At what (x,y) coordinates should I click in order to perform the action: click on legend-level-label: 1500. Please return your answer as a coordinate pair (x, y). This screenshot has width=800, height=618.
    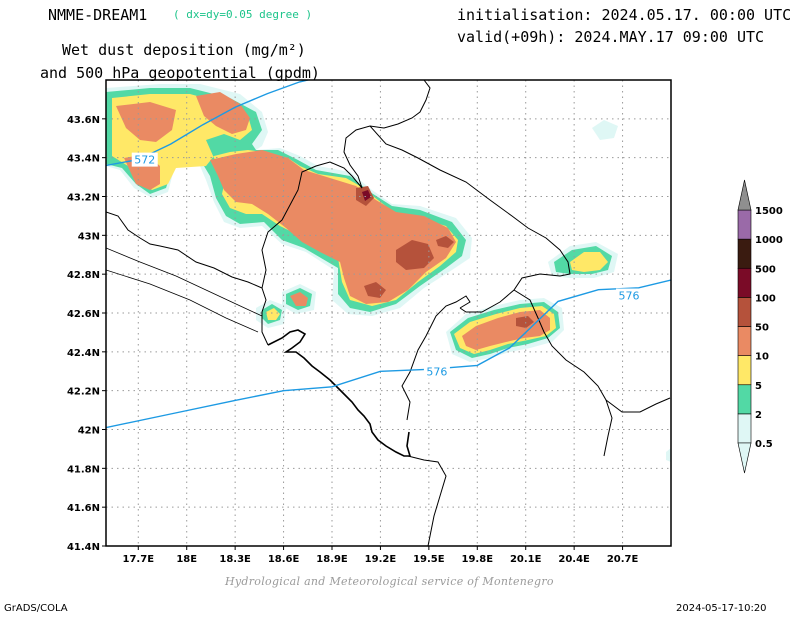
    Looking at the image, I should click on (769, 211).